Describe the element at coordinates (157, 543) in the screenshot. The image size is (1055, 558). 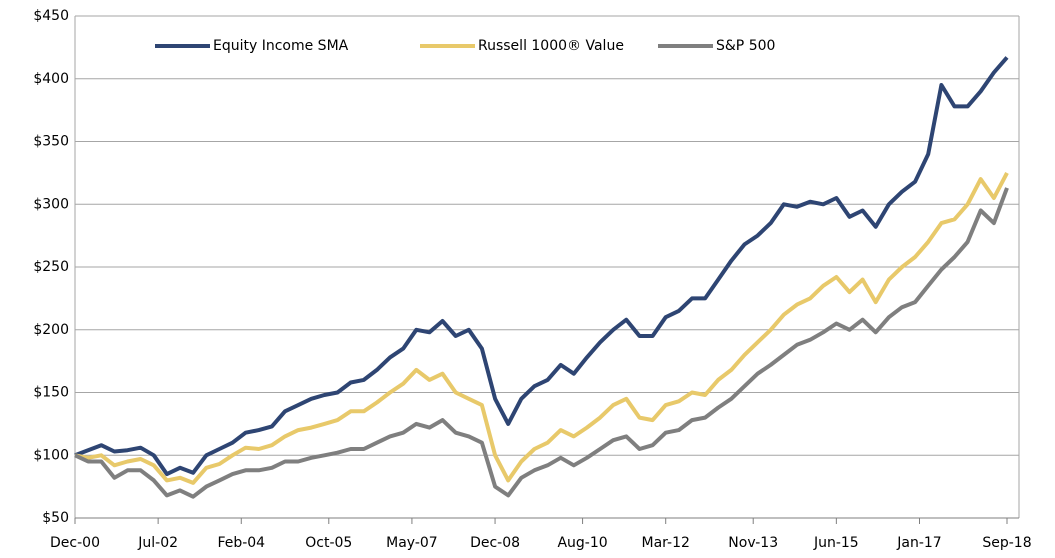
I see `x-tick-label: Jul-02` at that location.